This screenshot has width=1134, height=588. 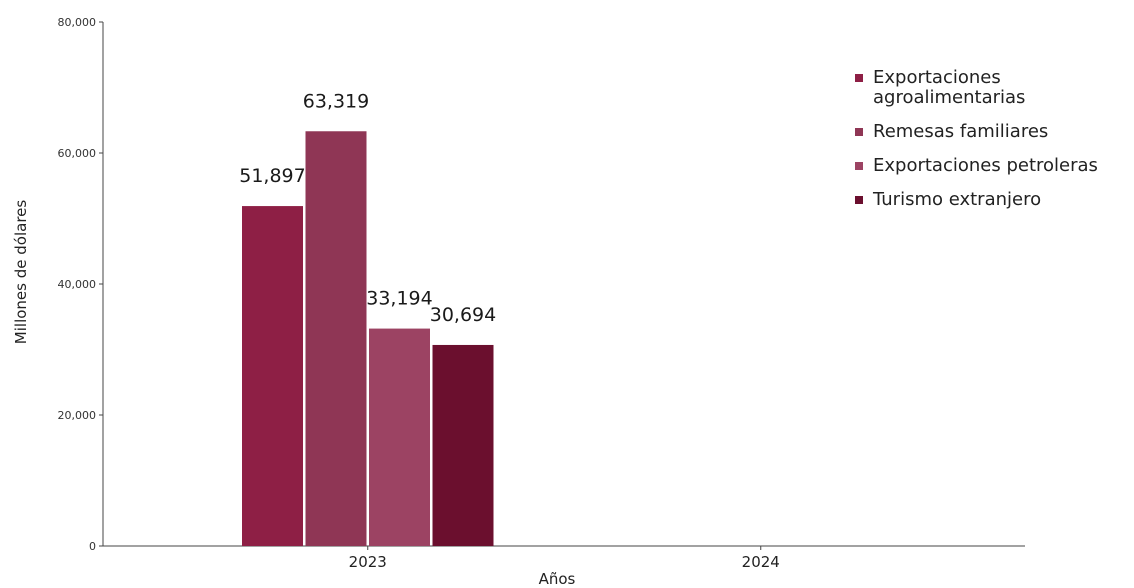 I want to click on x-category-label: 2024, so click(x=761, y=562).